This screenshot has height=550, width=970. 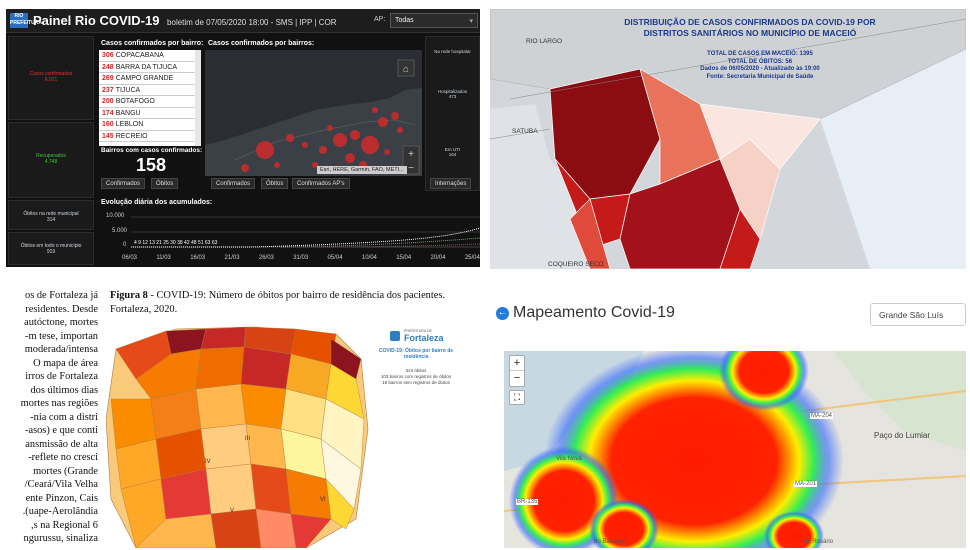 I want to click on zoom-in-button: +, so click(x=517, y=363).